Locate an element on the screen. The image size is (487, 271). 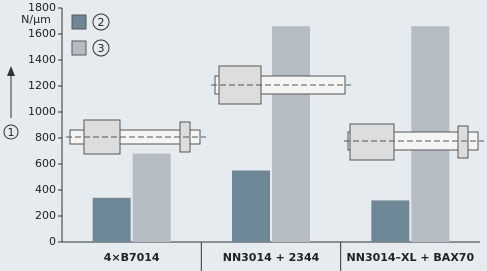
axis-label-circle is located at coordinates (11, 132).